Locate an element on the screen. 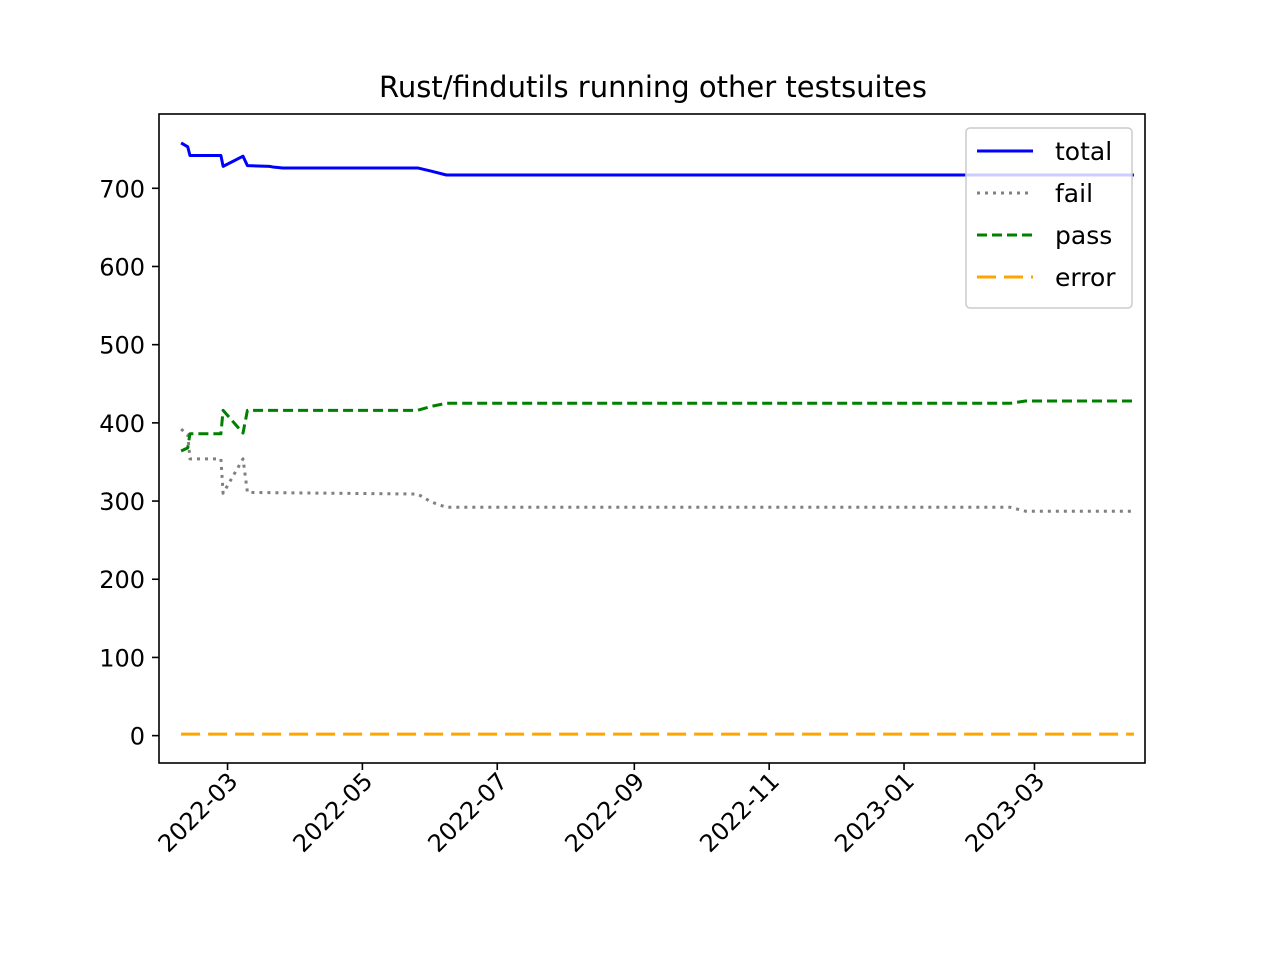 Image resolution: width=1273 pixels, height=955 pixels. x-tick-label: 2022-07 is located at coordinates (467, 812).